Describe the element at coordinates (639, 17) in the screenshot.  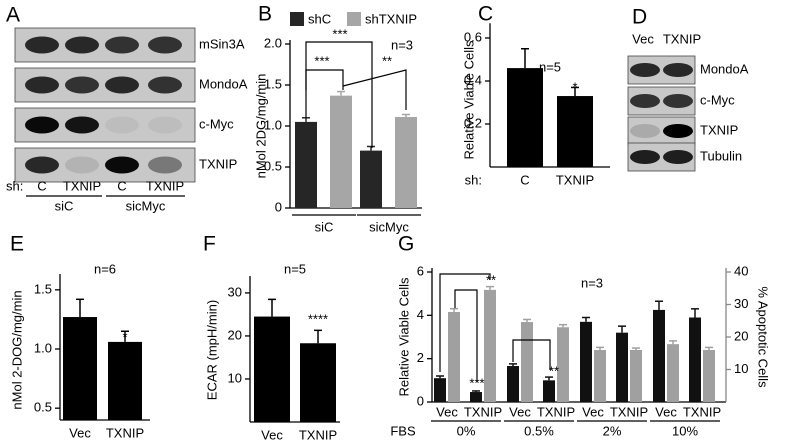
I see `panel-label: D` at that location.